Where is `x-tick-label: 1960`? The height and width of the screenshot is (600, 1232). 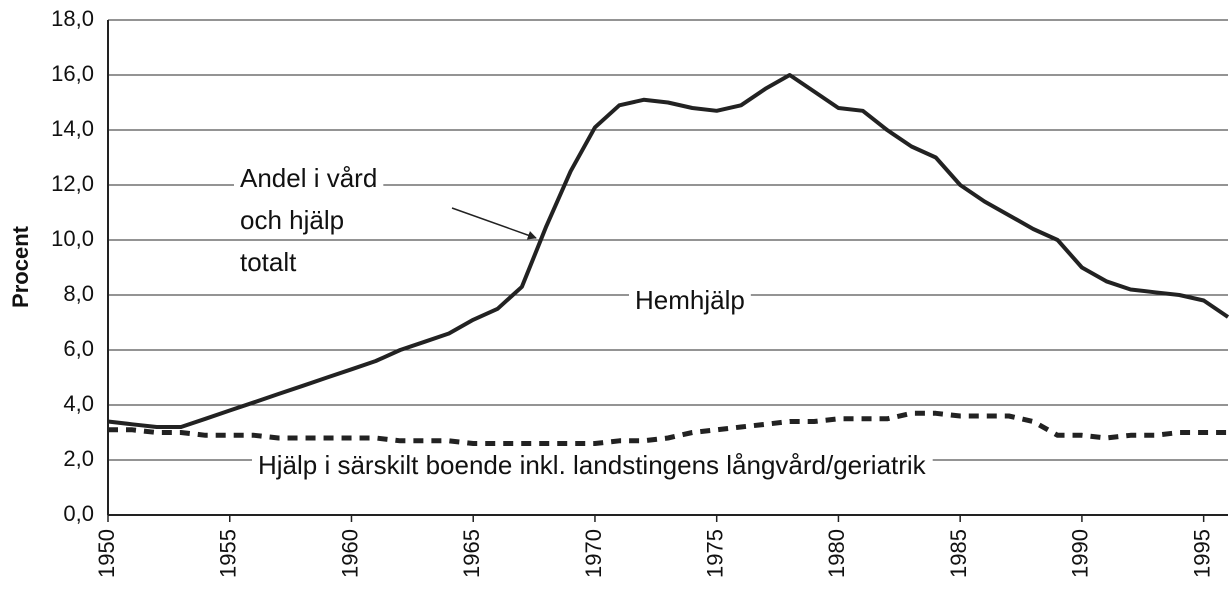
x-tick-label: 1960 is located at coordinates (349, 553).